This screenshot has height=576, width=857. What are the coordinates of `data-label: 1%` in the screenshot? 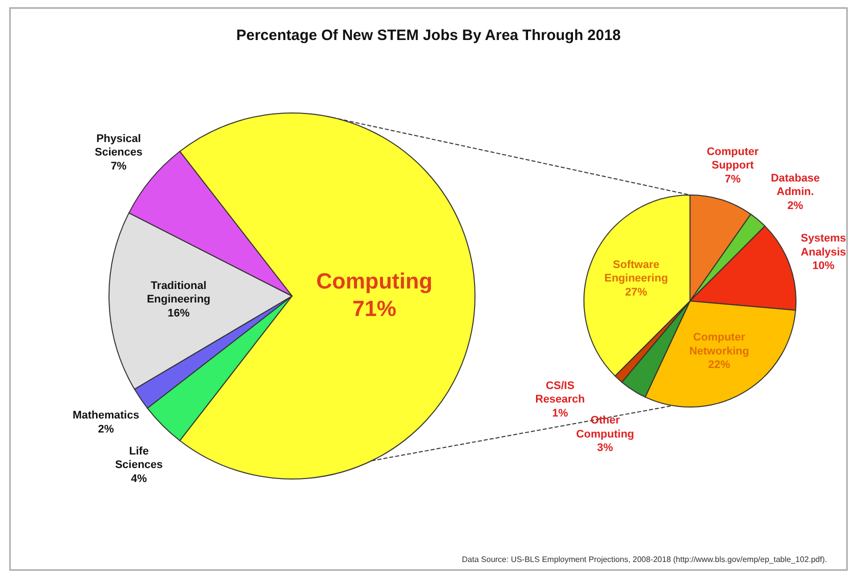 It's located at (560, 413).